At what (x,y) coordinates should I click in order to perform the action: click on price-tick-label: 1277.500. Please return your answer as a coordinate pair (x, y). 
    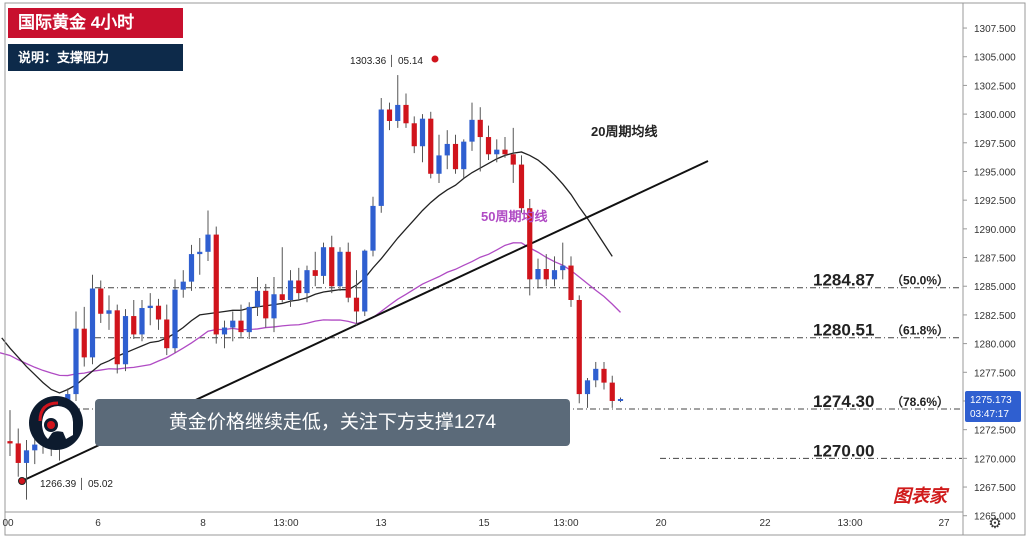
    Looking at the image, I should click on (995, 373).